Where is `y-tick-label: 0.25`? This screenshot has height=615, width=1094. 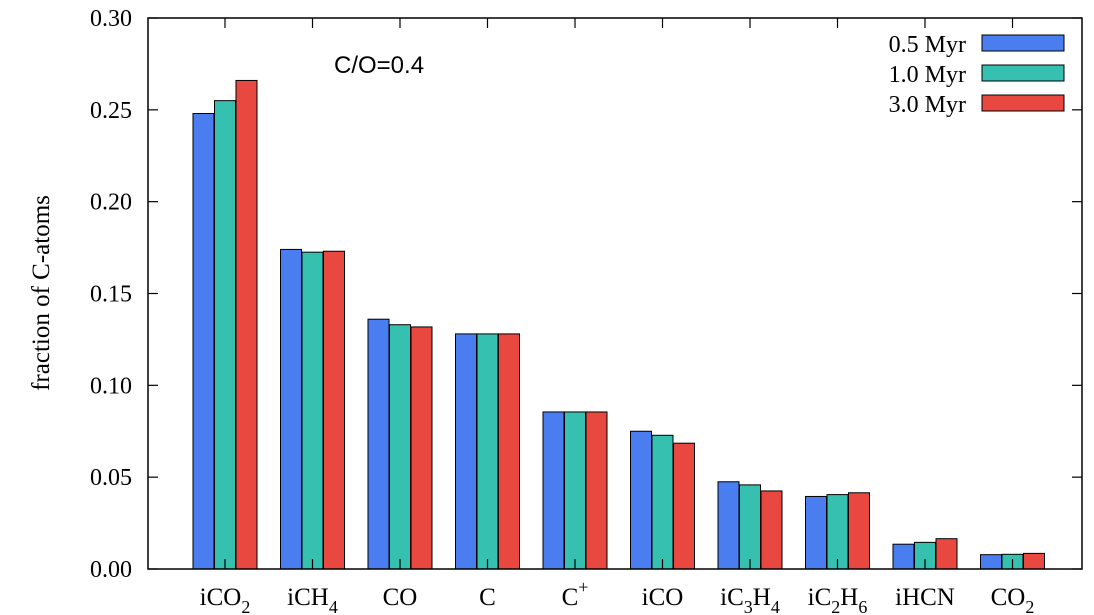 y-tick-label: 0.25 is located at coordinates (111, 111).